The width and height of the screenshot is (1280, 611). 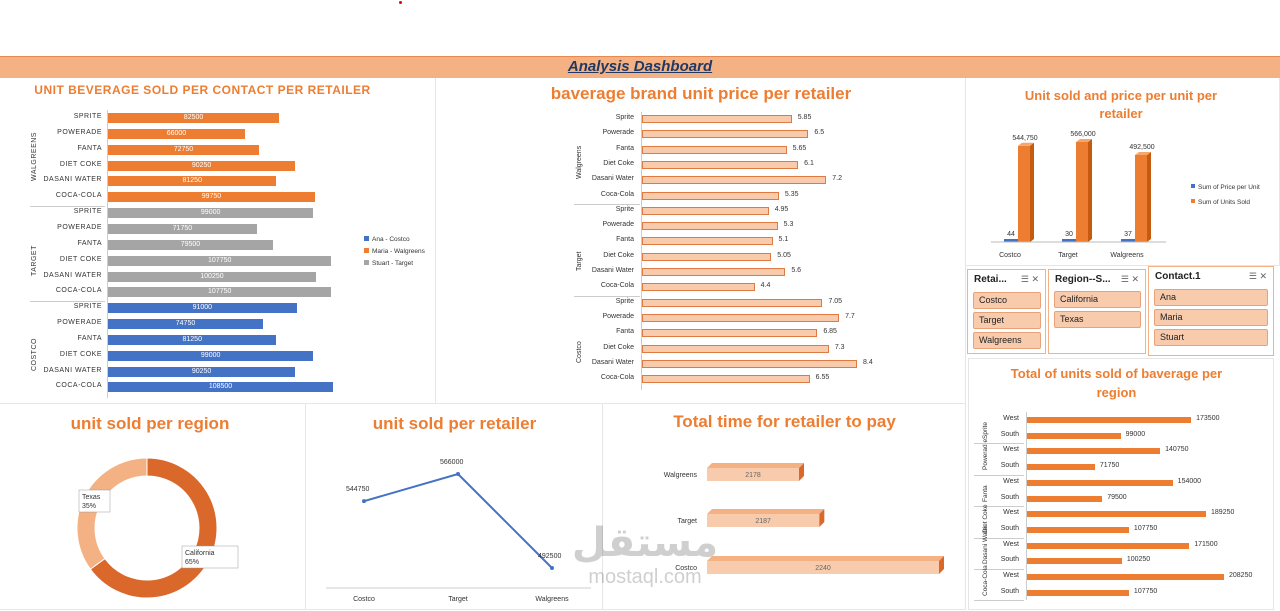 What do you see at coordinates (1241, 575) in the screenshot?
I see `bar-value-label: 208250` at bounding box center [1241, 575].